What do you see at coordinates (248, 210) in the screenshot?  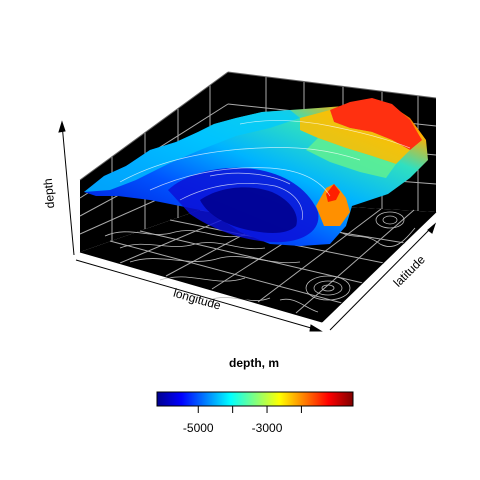 I see `surface-deepest` at bounding box center [248, 210].